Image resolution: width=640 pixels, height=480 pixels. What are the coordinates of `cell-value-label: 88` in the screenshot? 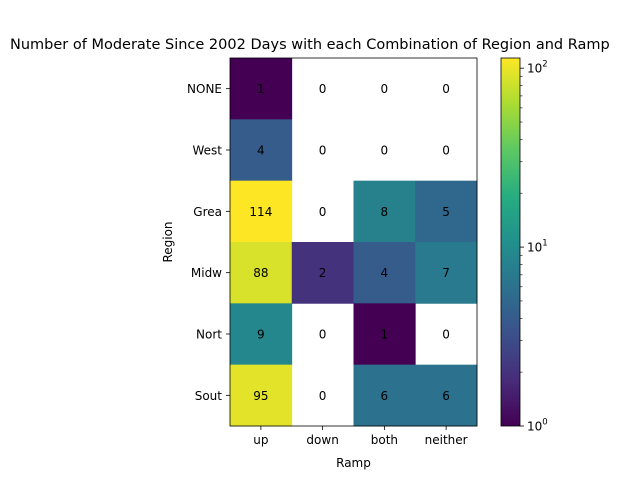 It's located at (260, 273).